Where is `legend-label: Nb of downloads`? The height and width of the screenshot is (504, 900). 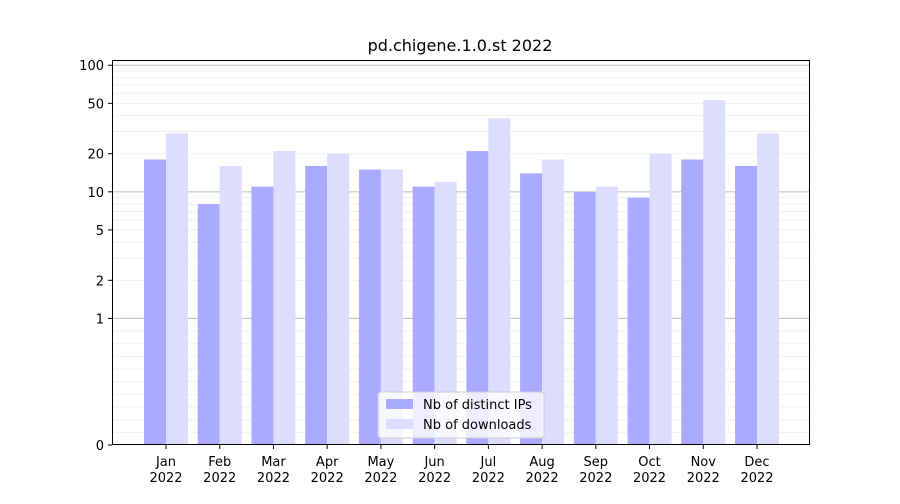
legend-label: Nb of downloads is located at coordinates (477, 425).